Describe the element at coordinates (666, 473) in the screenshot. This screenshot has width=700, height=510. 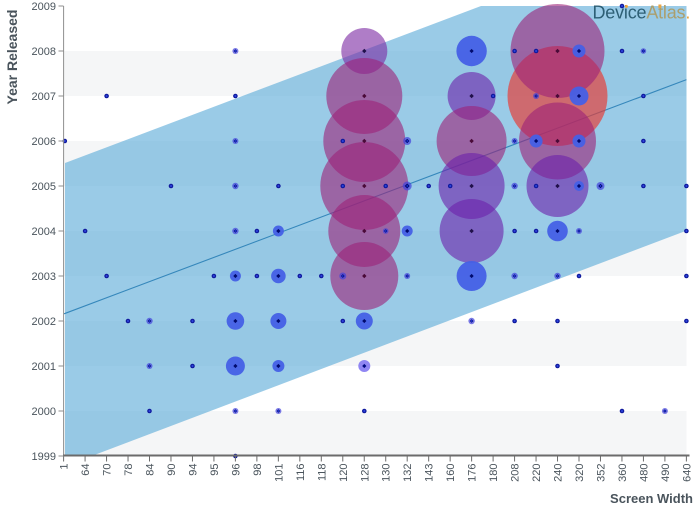
I see `svg-text: 490` at that location.